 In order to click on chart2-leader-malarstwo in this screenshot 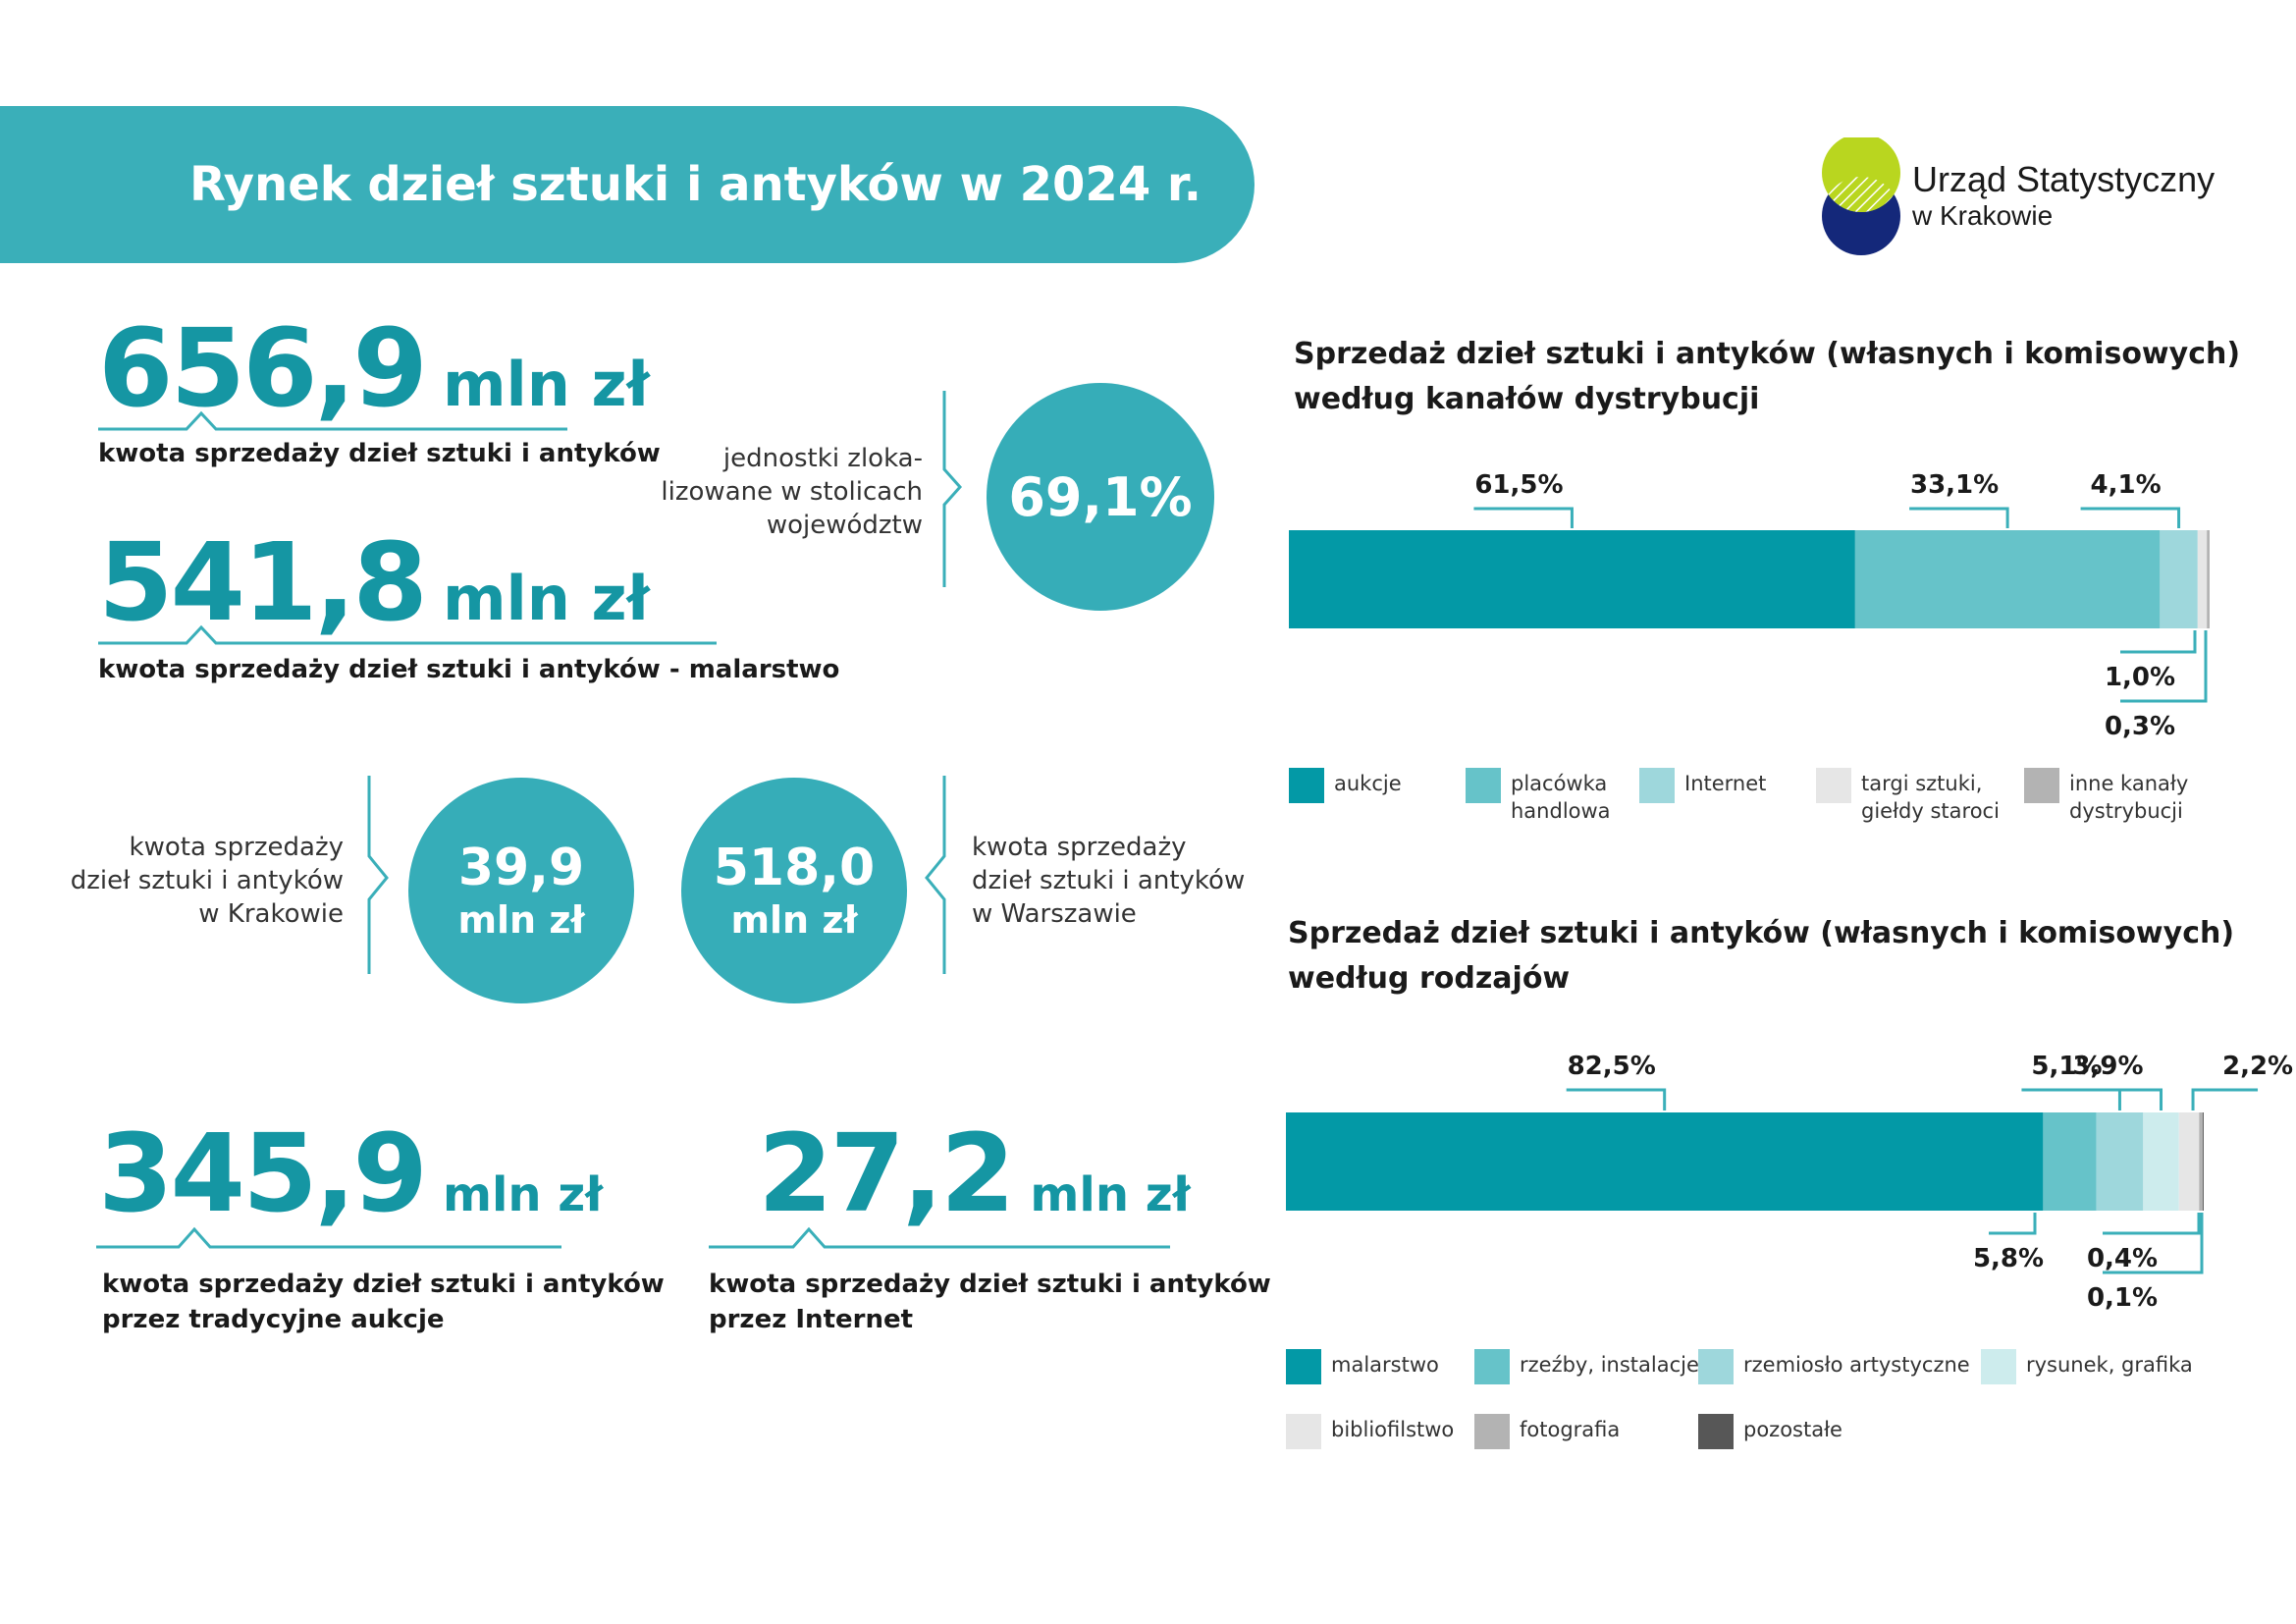, I will do `click(1616, 1099)`.